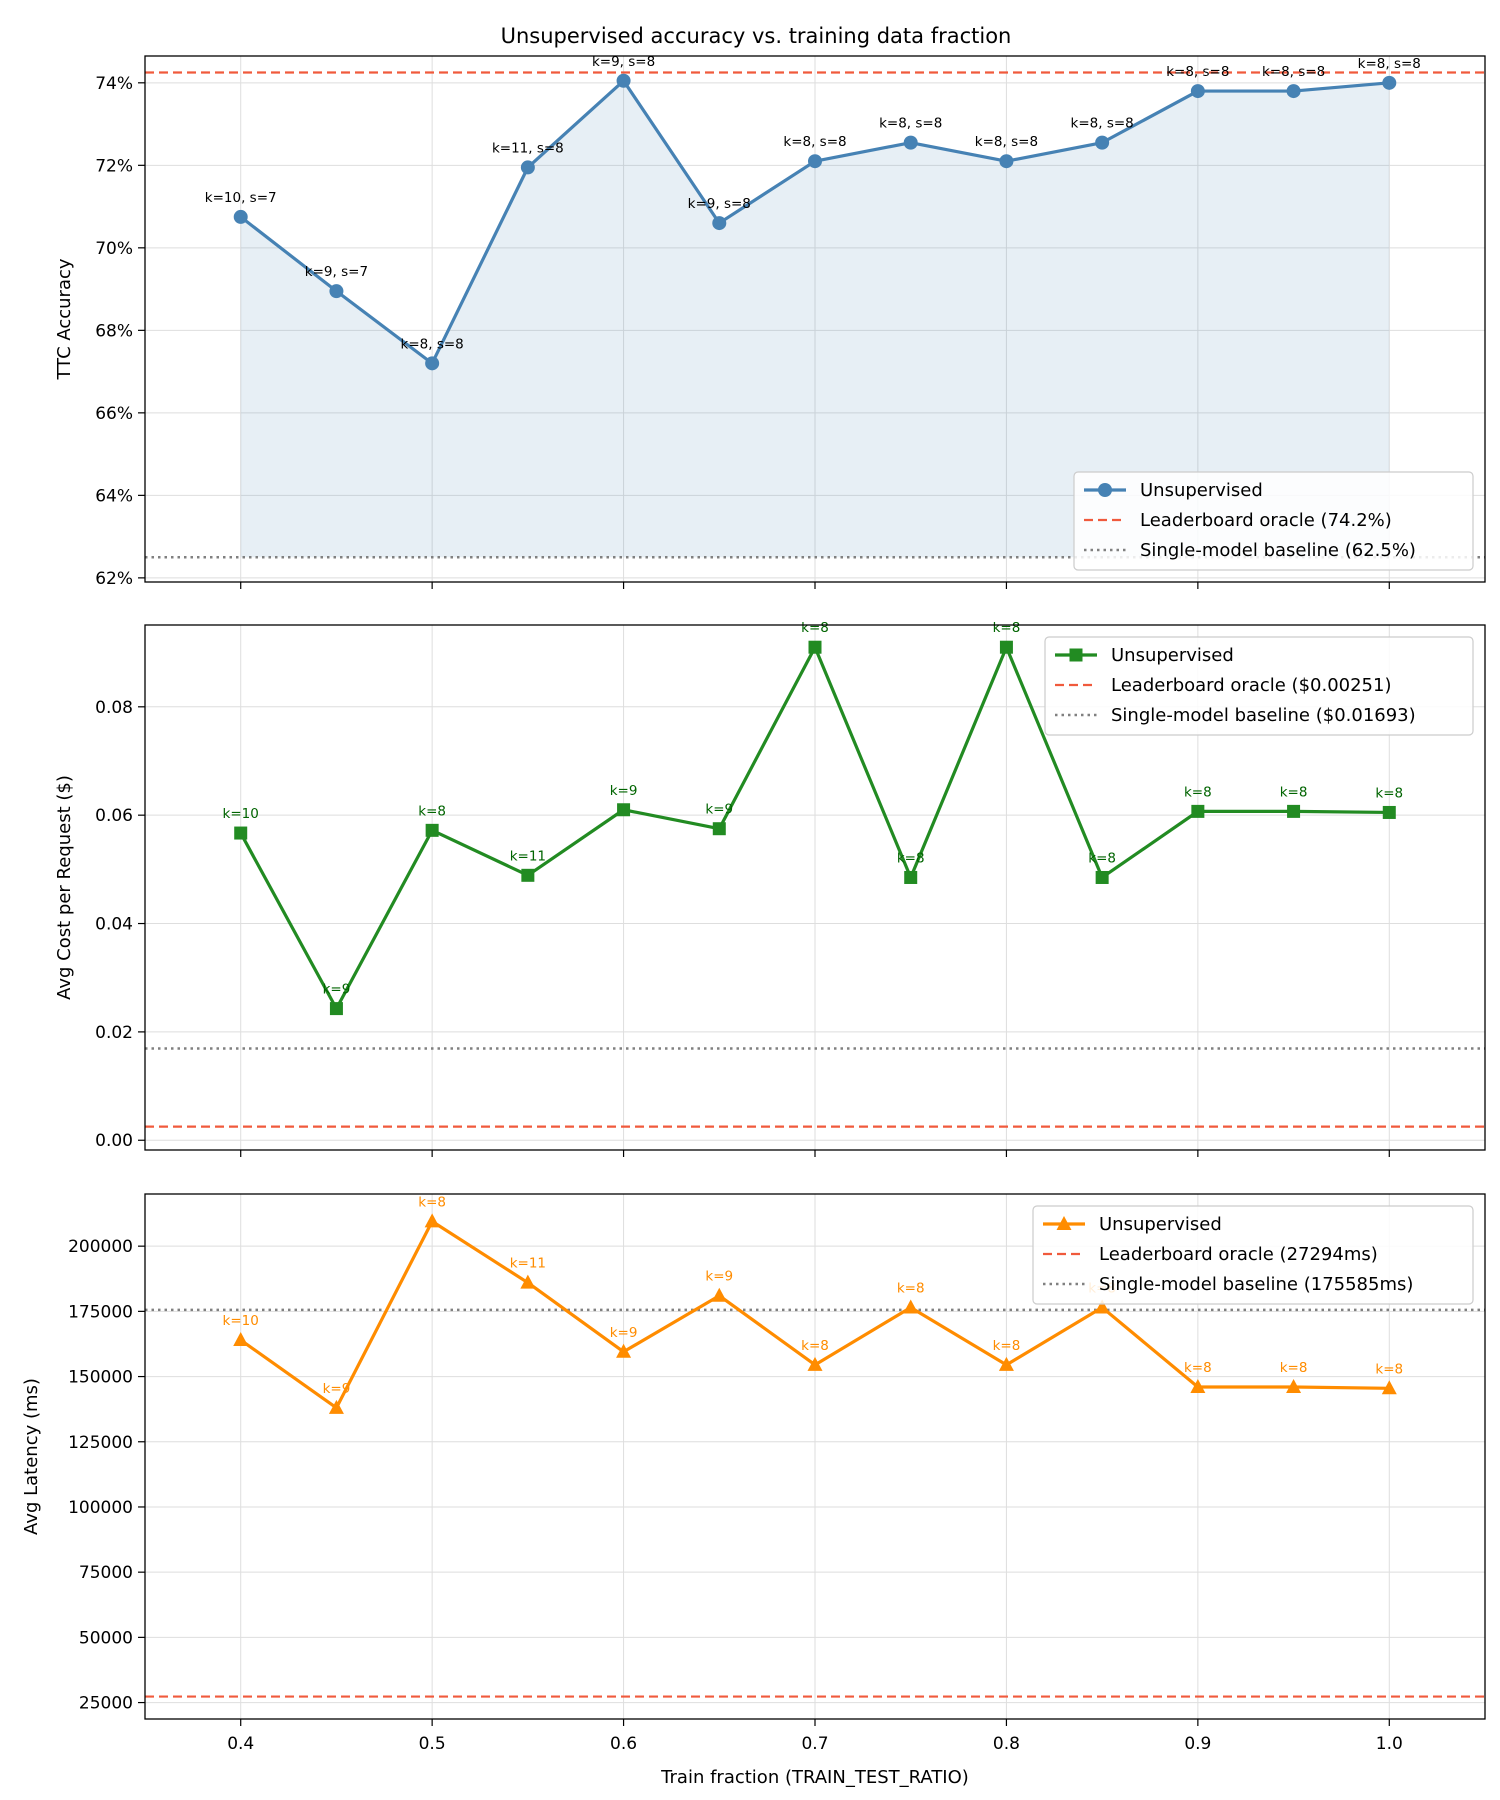 The image size is (1500, 1800). What do you see at coordinates (114, 414) in the screenshot?
I see `y-tick-label: 66%` at bounding box center [114, 414].